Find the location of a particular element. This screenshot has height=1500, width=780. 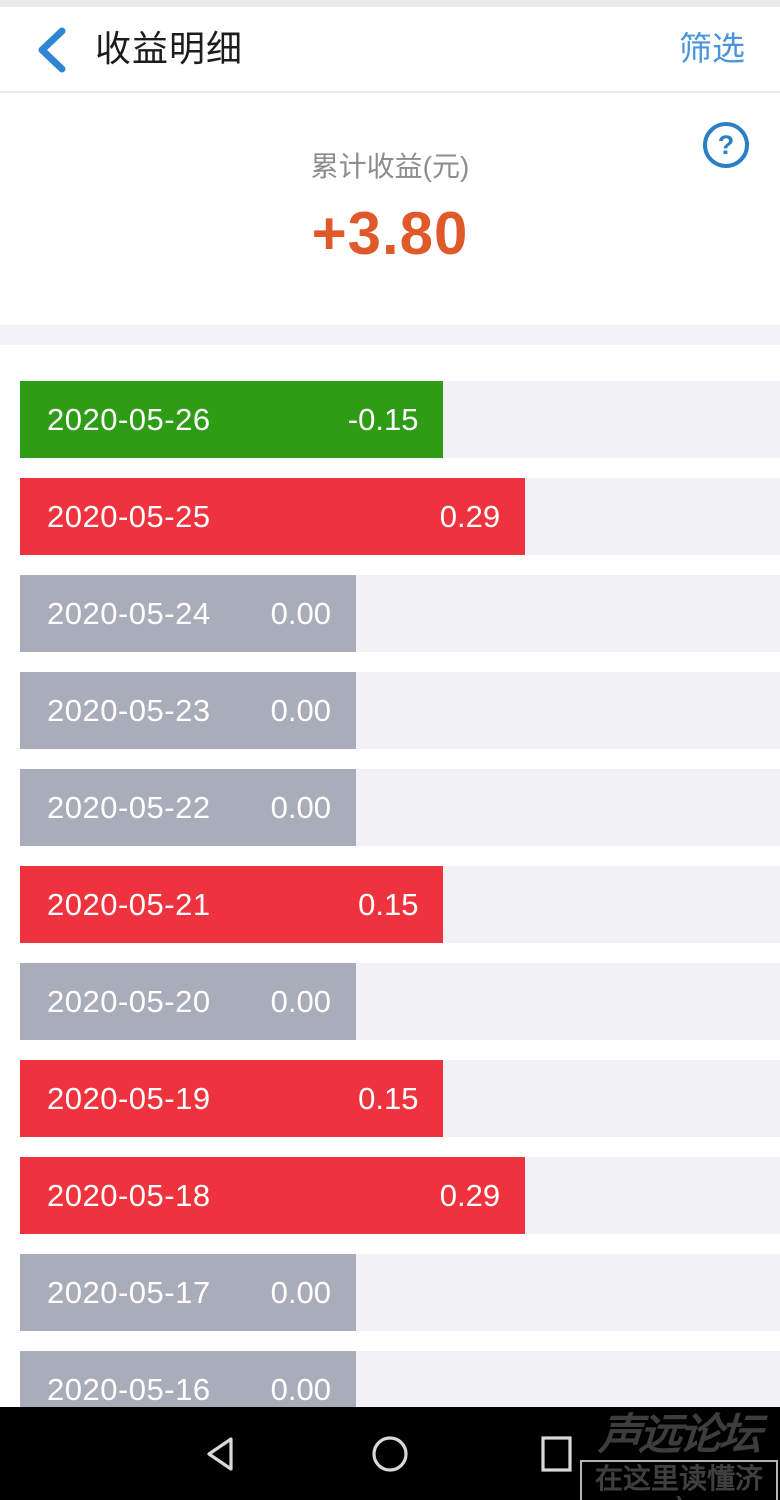

earnings-bar: 2020-05-21 0.15 is located at coordinates (232, 904).